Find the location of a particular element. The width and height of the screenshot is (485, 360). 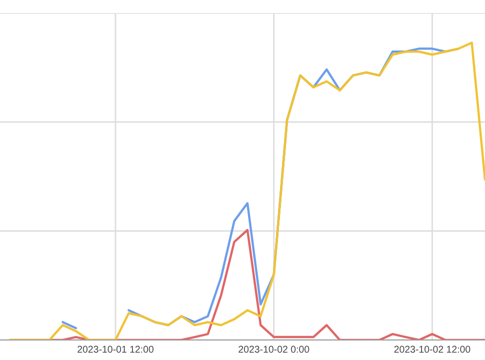

x-tick-label: 2023-10-02 0:00 is located at coordinates (274, 349).